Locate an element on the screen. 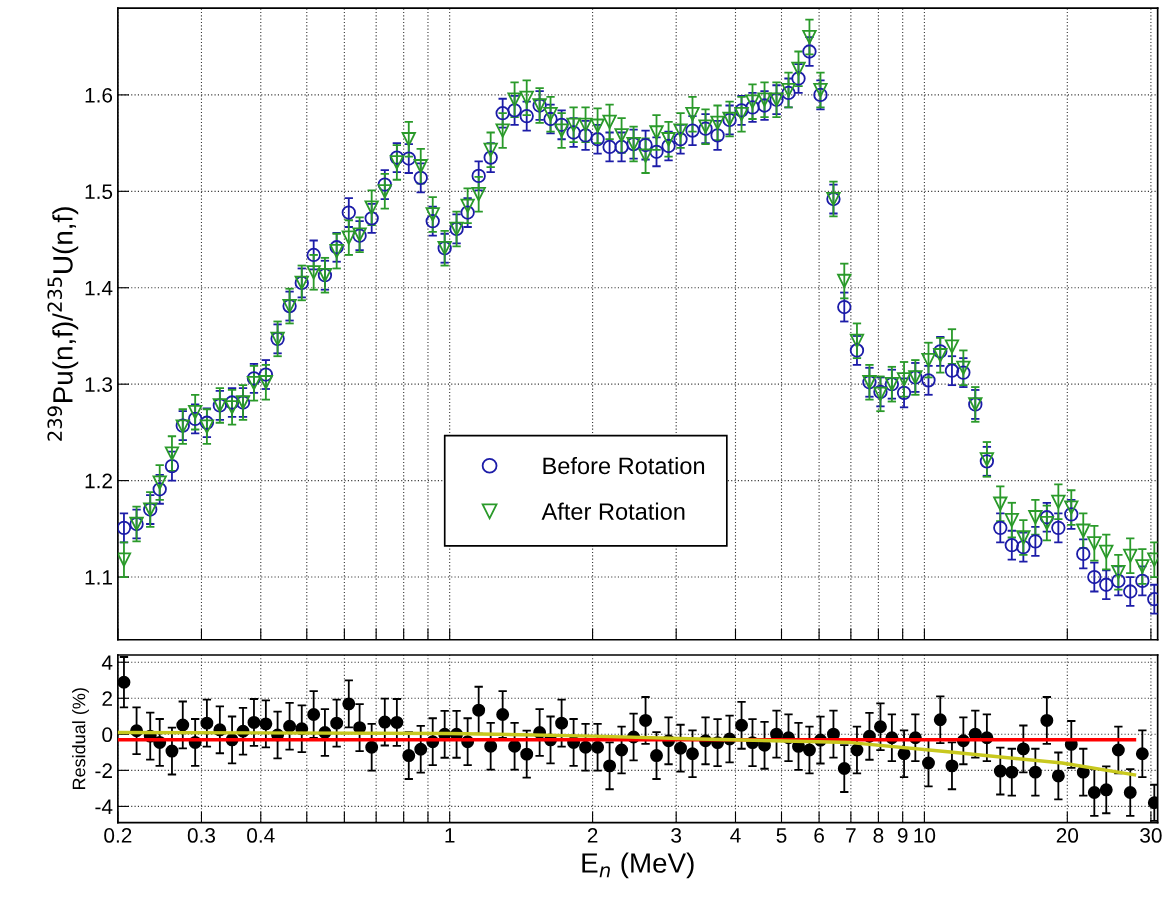 Image resolution: width=1167 pixels, height=901 pixels. x-tick-label: 10 is located at coordinates (925, 835).